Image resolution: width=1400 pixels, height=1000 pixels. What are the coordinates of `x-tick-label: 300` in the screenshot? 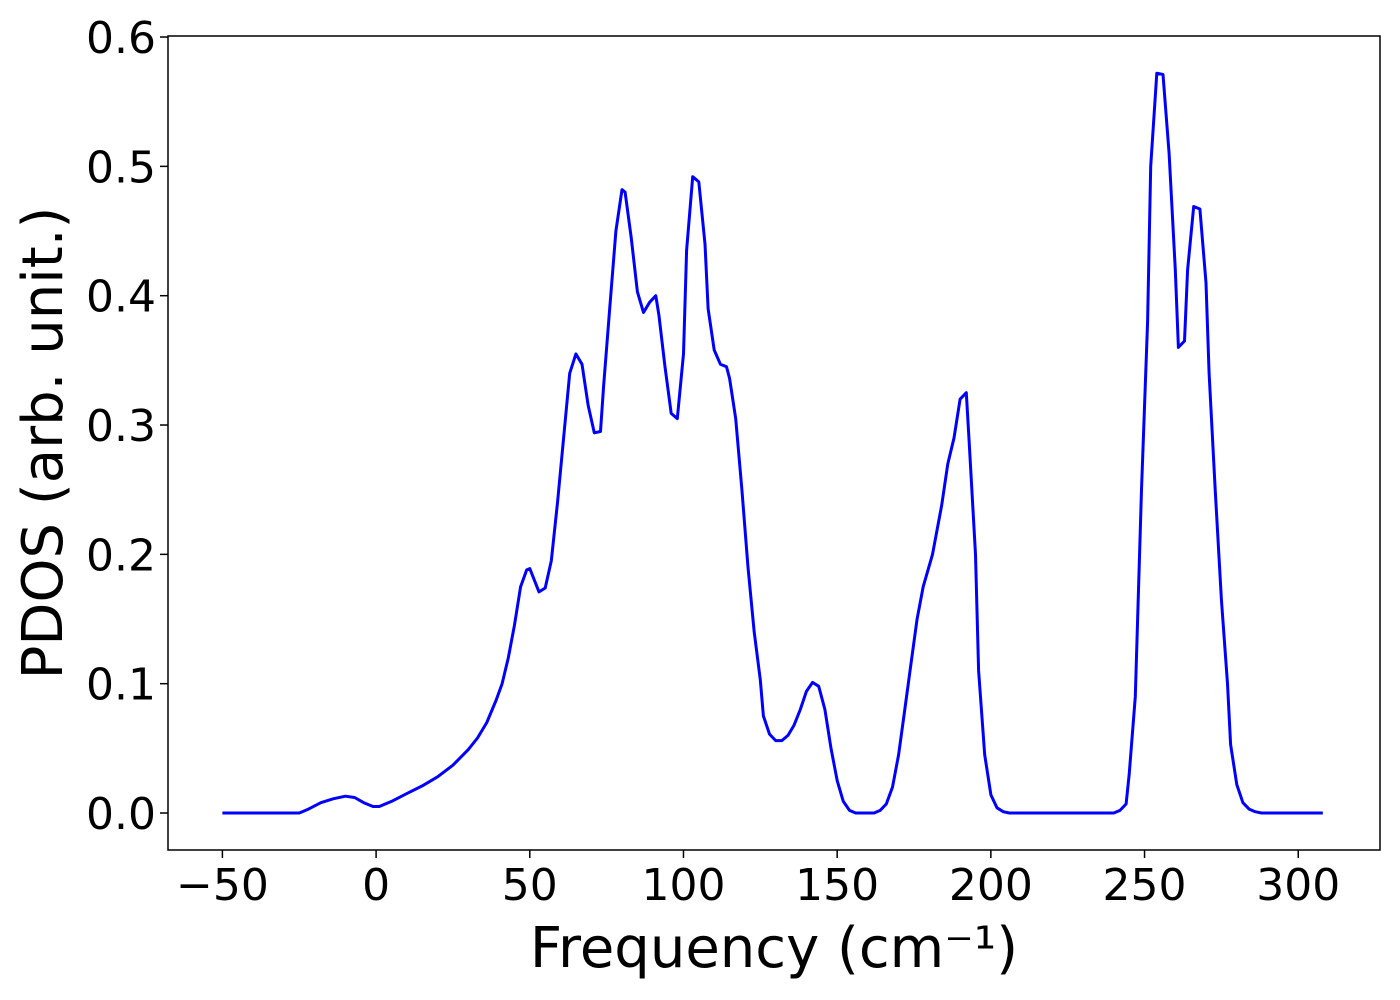 It's located at (1298, 885).